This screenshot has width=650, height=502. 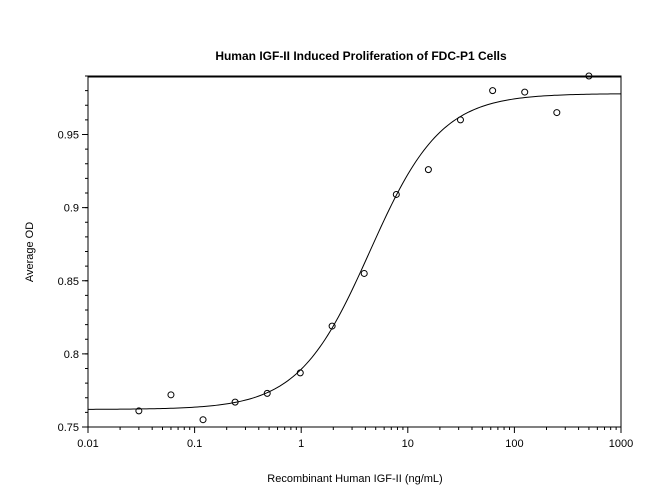 What do you see at coordinates (68, 282) in the screenshot?
I see `y-tick-label: 0.85` at bounding box center [68, 282].